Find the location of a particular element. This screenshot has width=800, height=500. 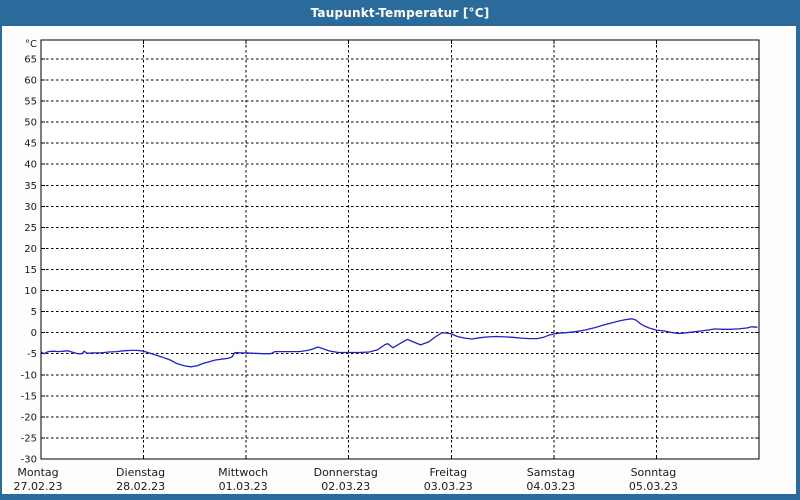

y-tick-label: -25 is located at coordinates (29, 438).